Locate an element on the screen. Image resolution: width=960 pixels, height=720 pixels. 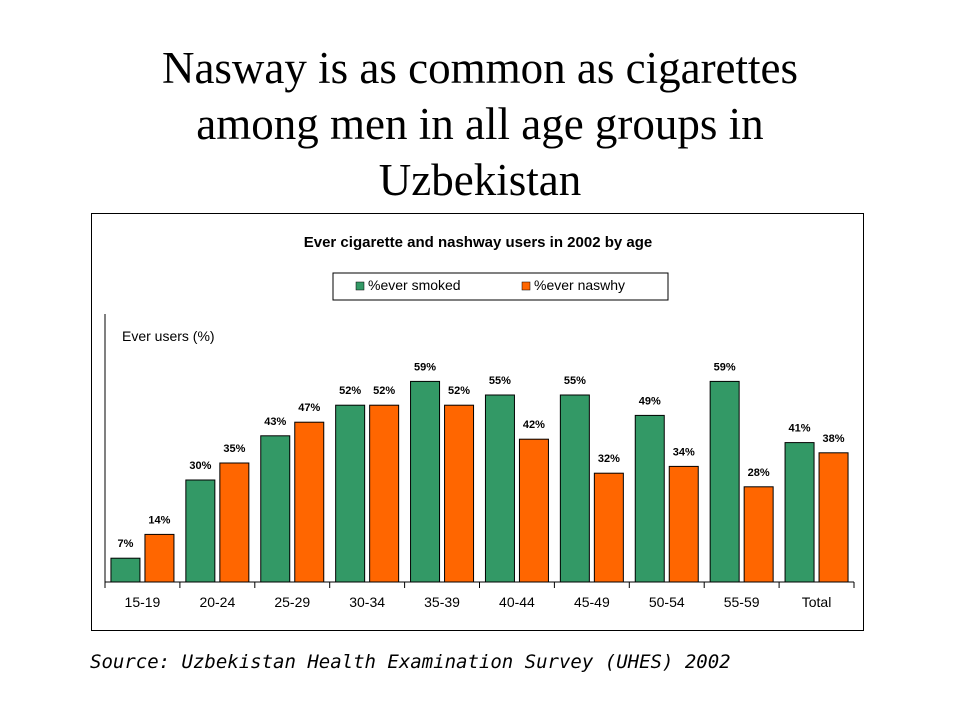
data-label: 7% is located at coordinates (125, 544).